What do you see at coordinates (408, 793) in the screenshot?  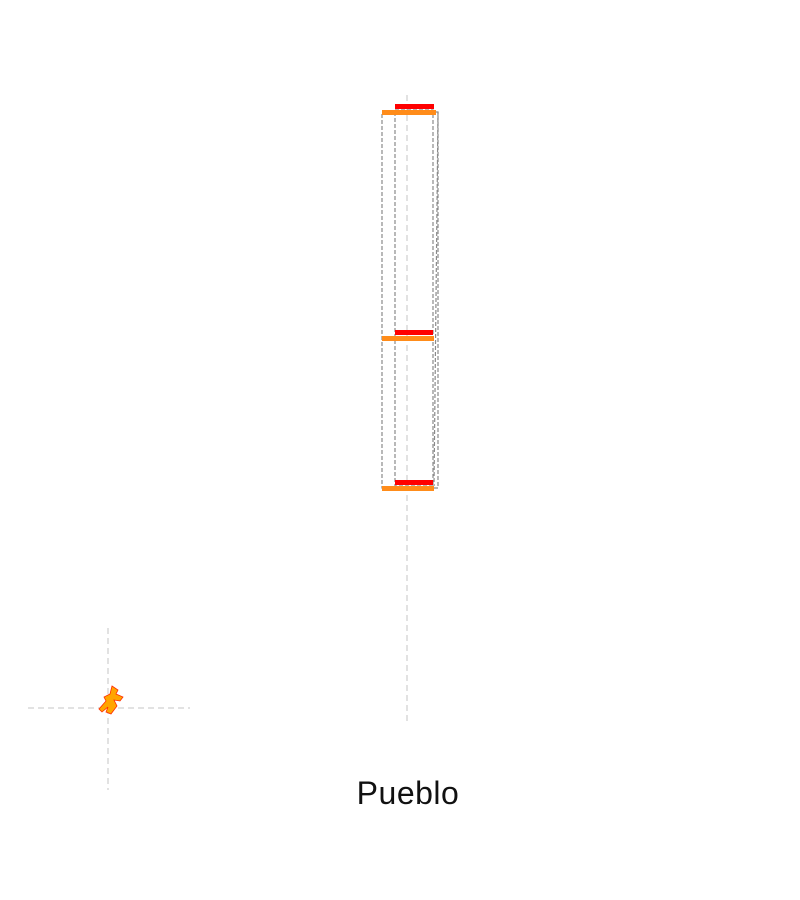 I see `place-label: Pueblo` at bounding box center [408, 793].